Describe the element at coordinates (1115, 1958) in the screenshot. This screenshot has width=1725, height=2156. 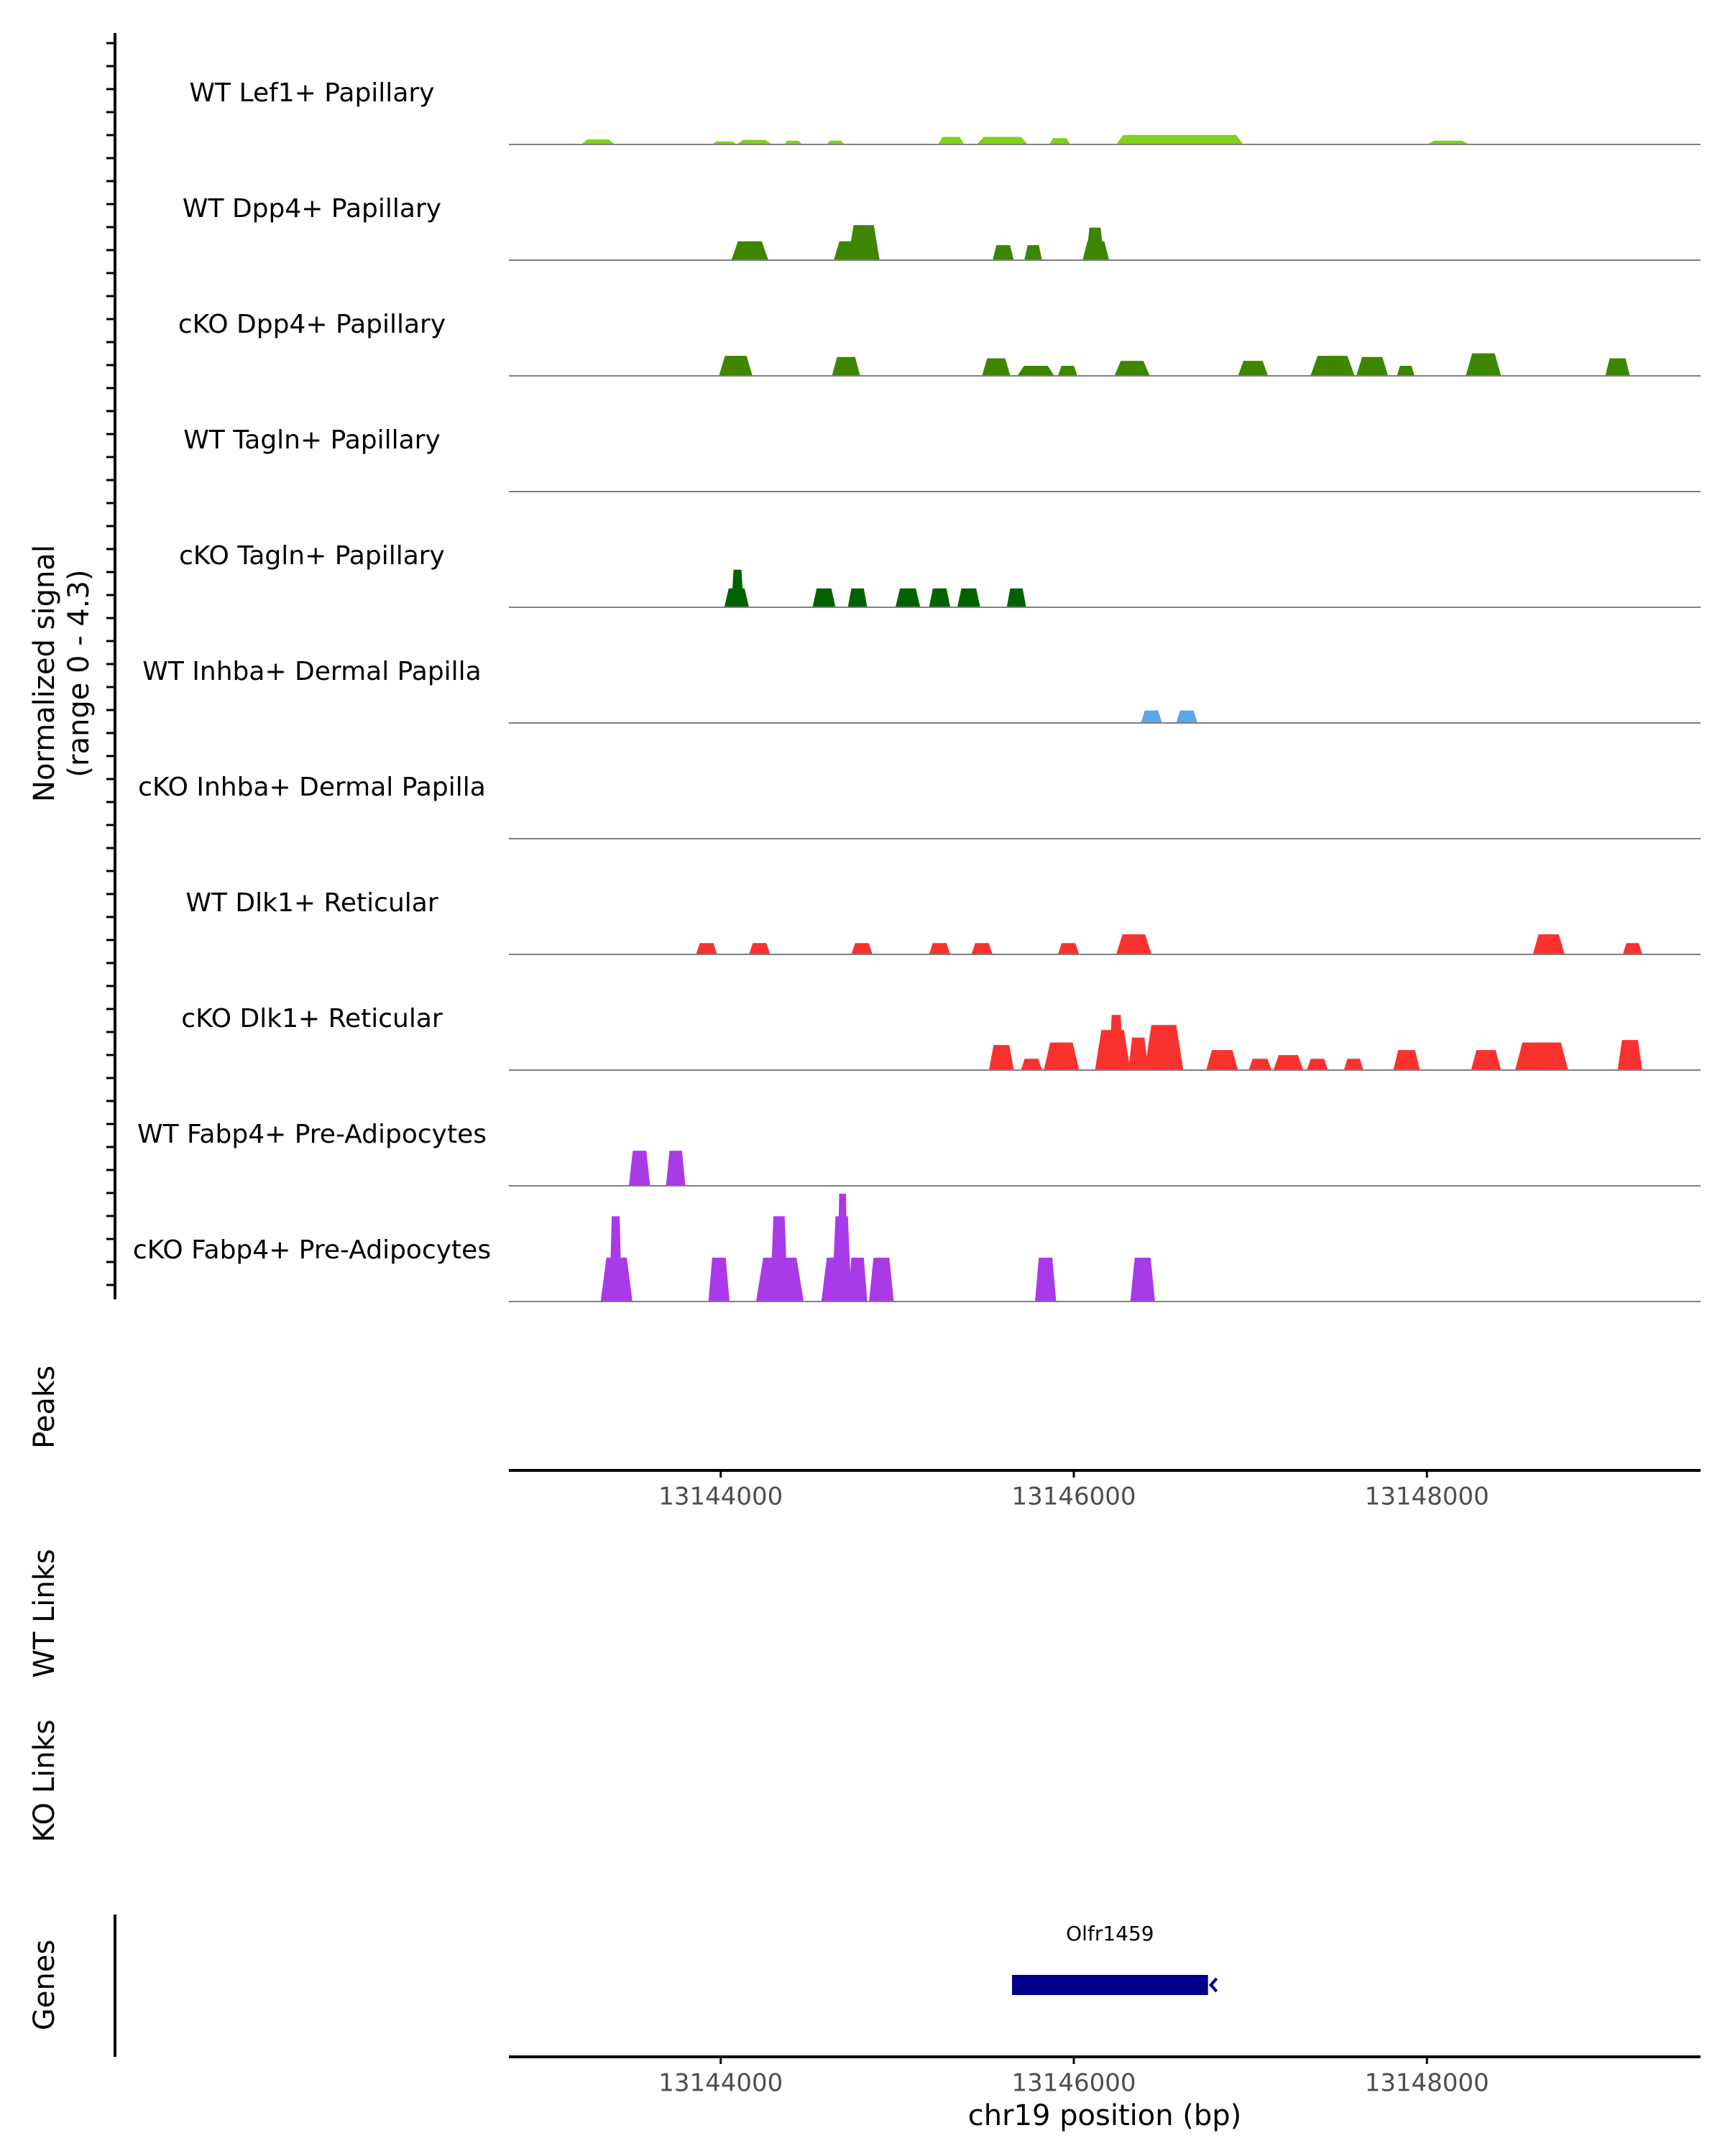
I see `gene-annotations: Olfr1459` at that location.